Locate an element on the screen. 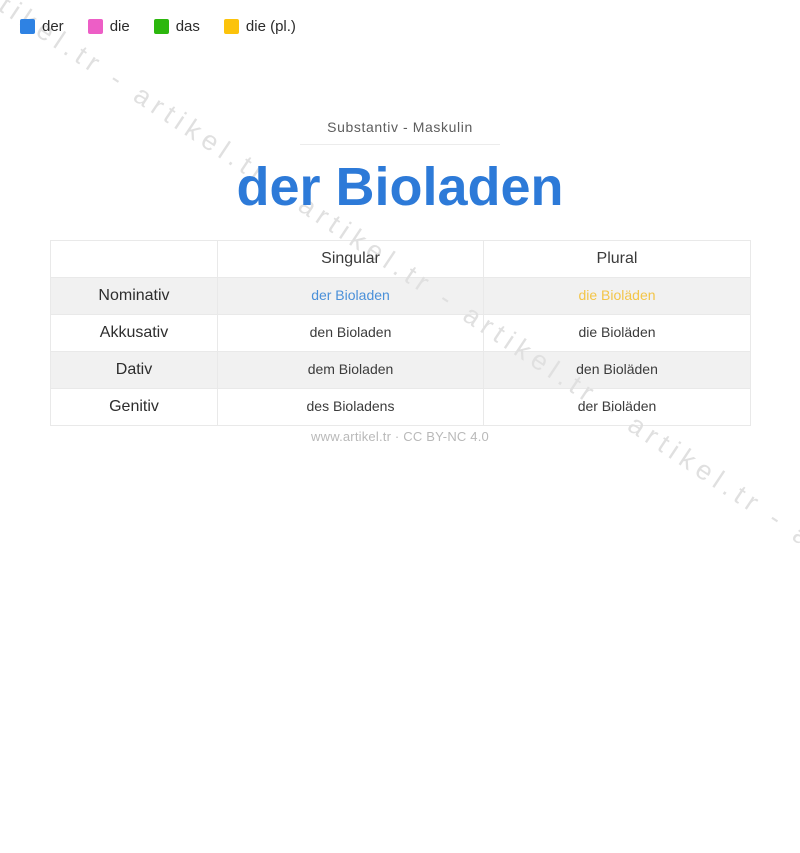  table-row: Dativ dem Bioladen den Bioläden is located at coordinates (400, 370).